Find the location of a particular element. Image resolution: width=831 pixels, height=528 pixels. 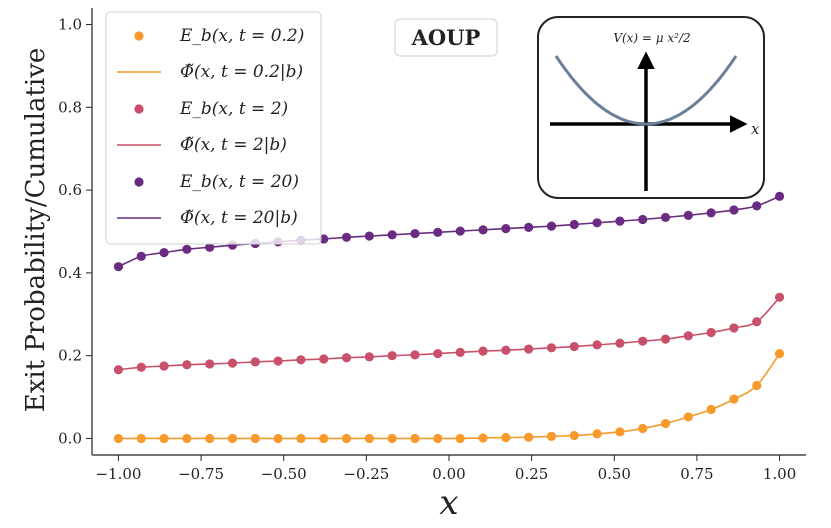

x-tick-label: 1.00 is located at coordinates (779, 474).